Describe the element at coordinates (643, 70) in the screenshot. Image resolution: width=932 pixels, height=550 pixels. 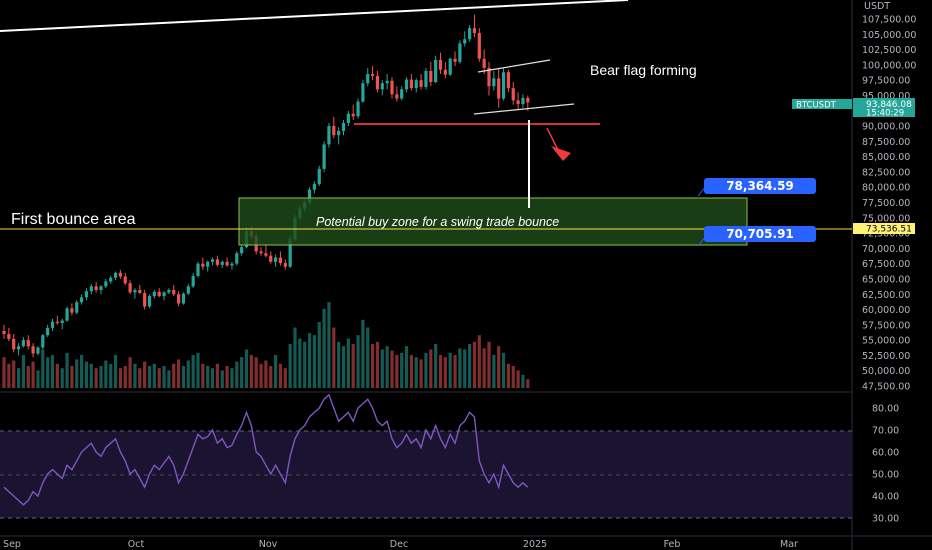
I see `bear-flag-label: Bear flag forming` at that location.